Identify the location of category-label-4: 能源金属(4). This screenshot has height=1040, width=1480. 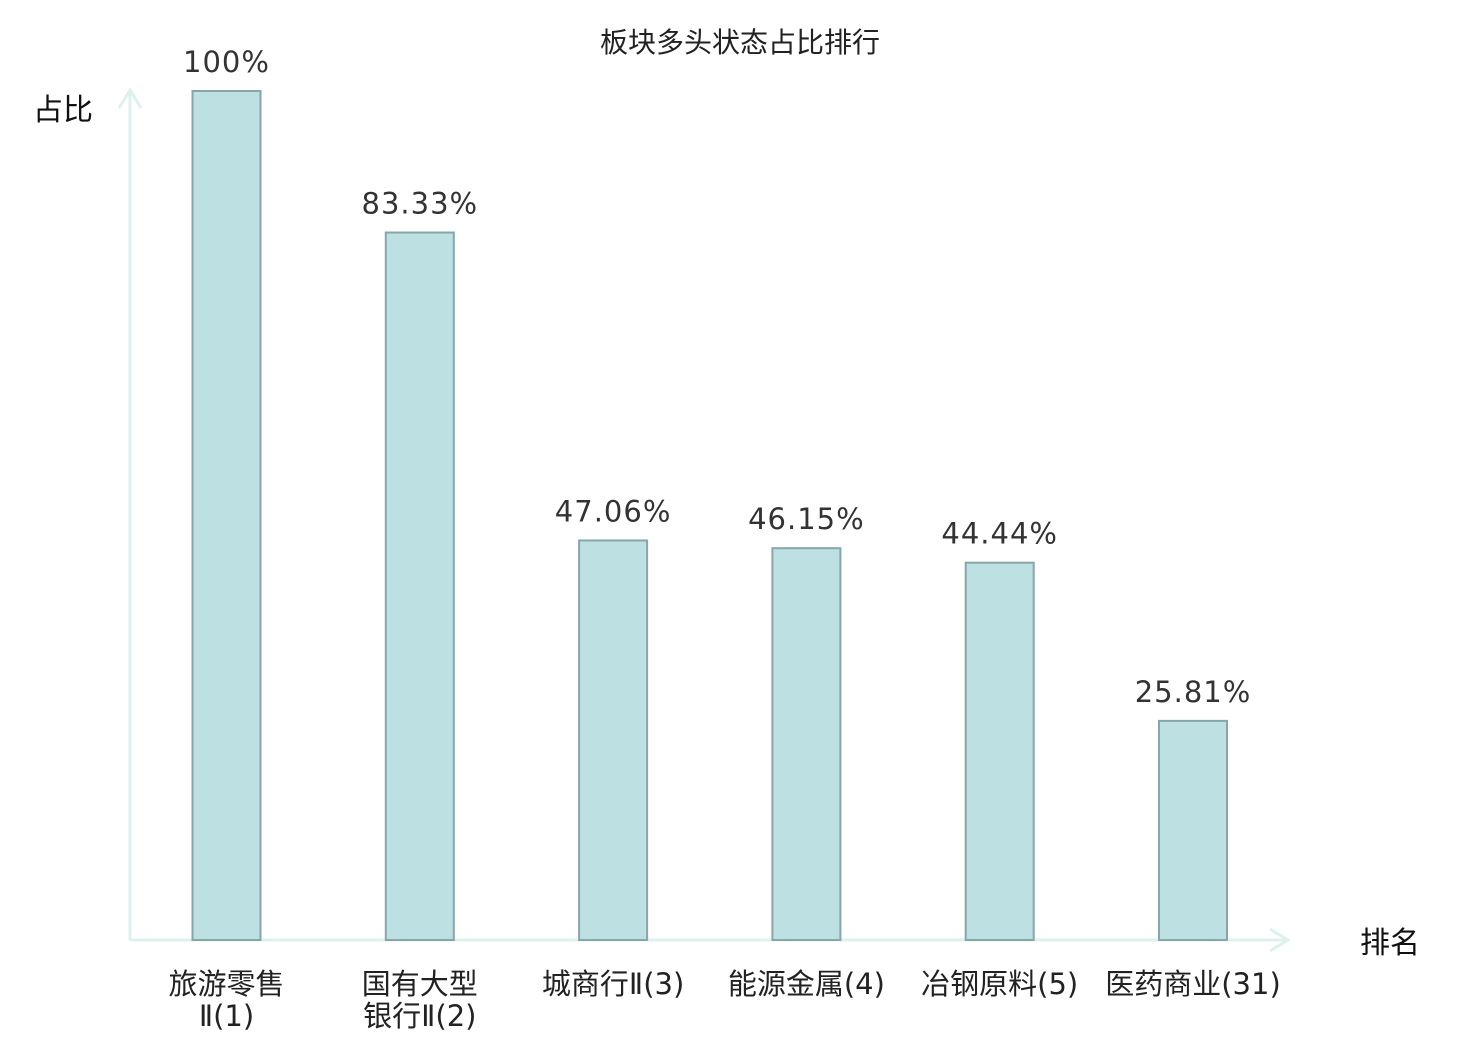
(806, 984).